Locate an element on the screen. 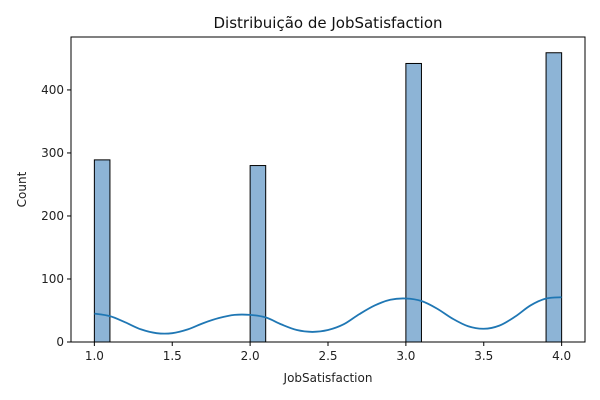 This screenshot has height=400, width=600. y-axis-ticks: 0 100 200 300 400 is located at coordinates (56, 216).